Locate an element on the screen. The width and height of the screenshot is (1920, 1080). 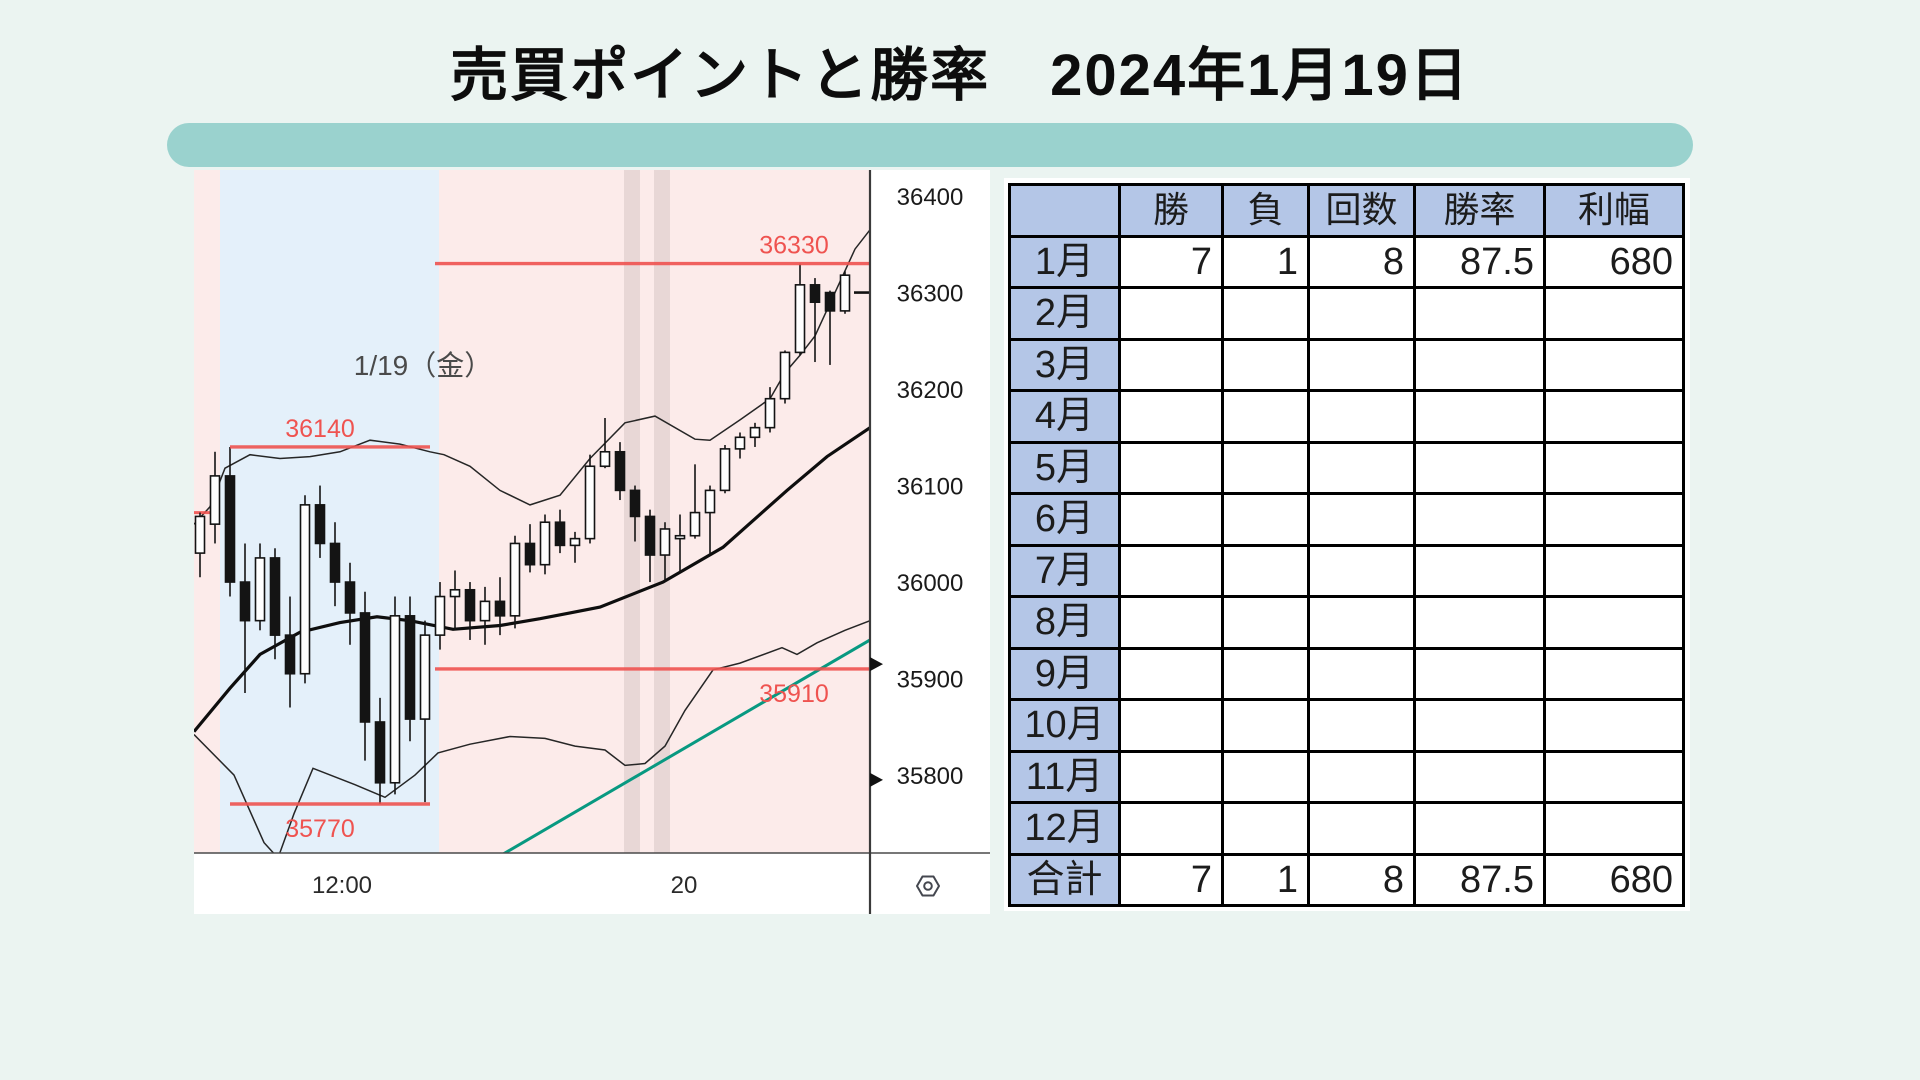
time-tick-label: 20 is located at coordinates (684, 885).